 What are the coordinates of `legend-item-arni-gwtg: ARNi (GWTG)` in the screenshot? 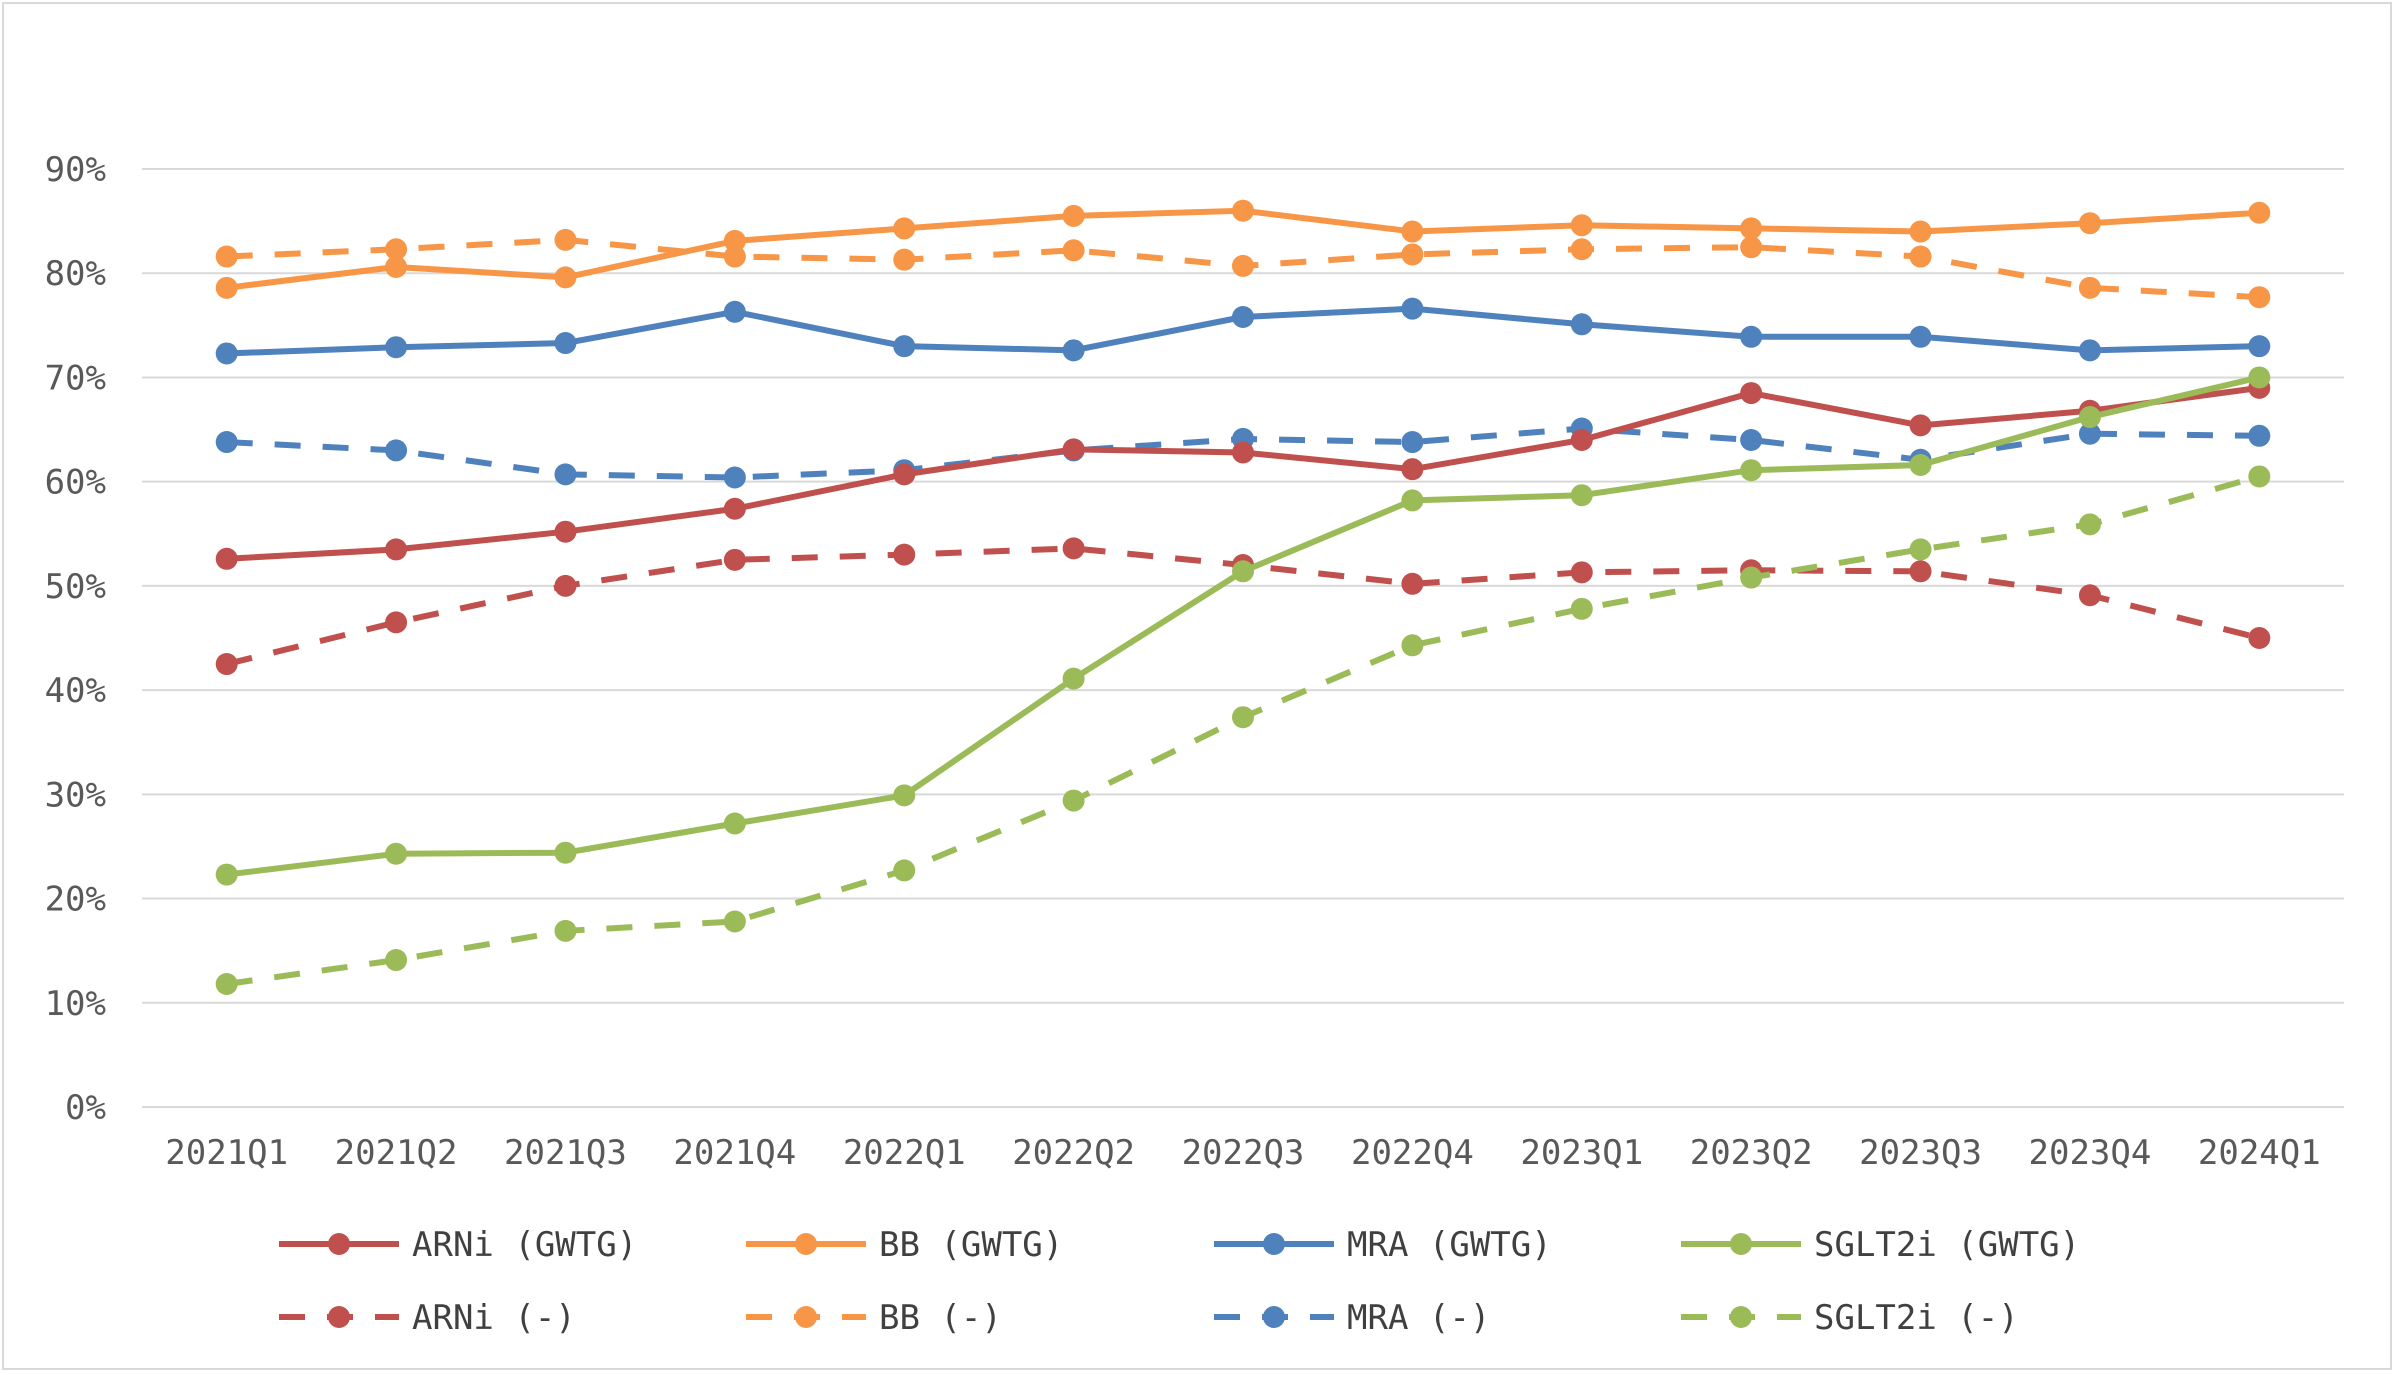 It's located at (458, 1245).